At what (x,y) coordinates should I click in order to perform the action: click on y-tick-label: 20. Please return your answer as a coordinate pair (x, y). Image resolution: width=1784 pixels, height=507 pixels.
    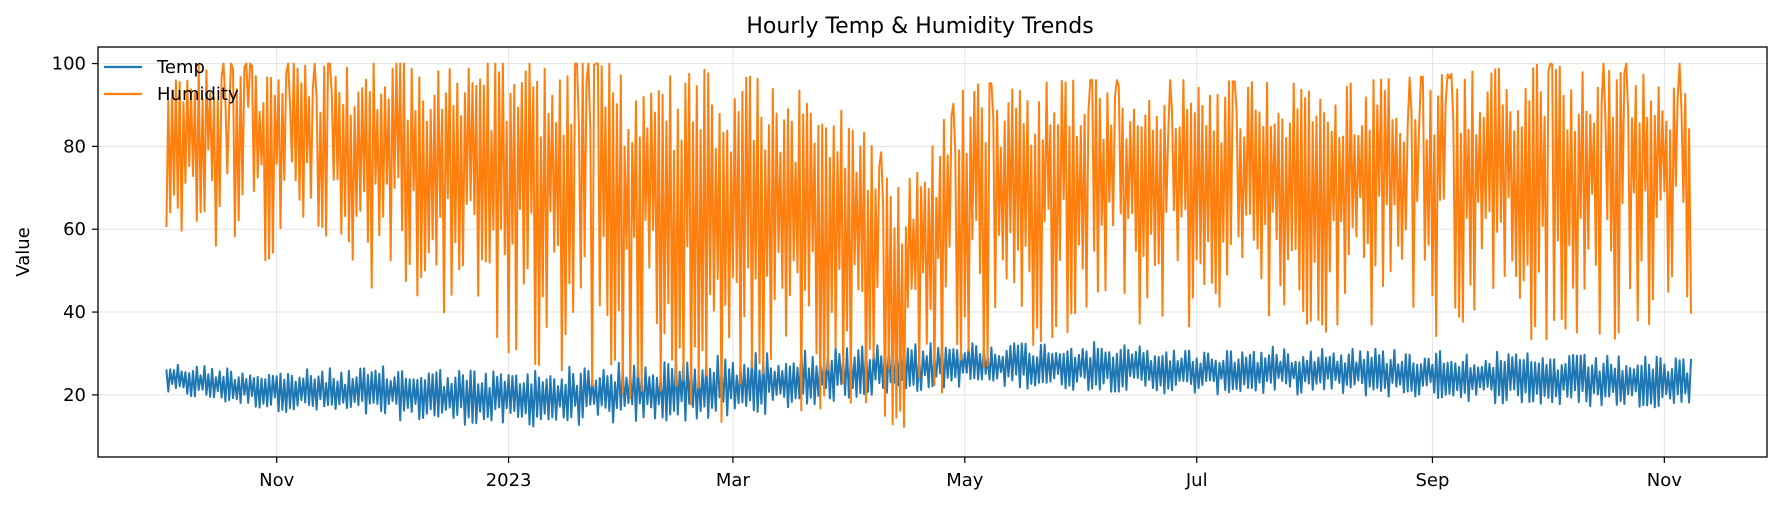
    Looking at the image, I should click on (74, 395).